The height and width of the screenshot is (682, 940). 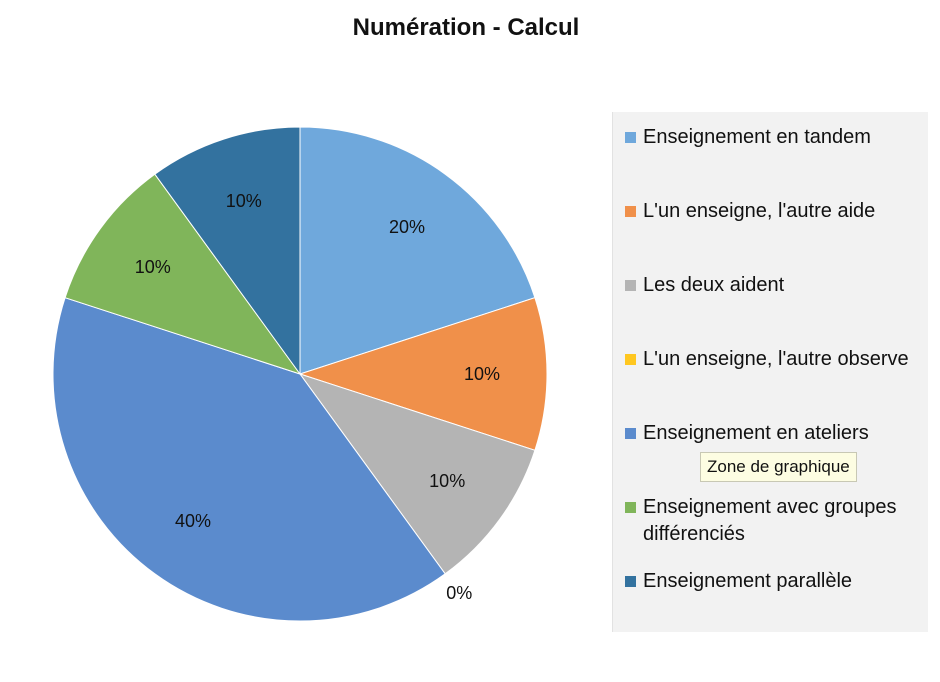 What do you see at coordinates (459, 593) in the screenshot?
I see `pie-data-label-observe: 0%` at bounding box center [459, 593].